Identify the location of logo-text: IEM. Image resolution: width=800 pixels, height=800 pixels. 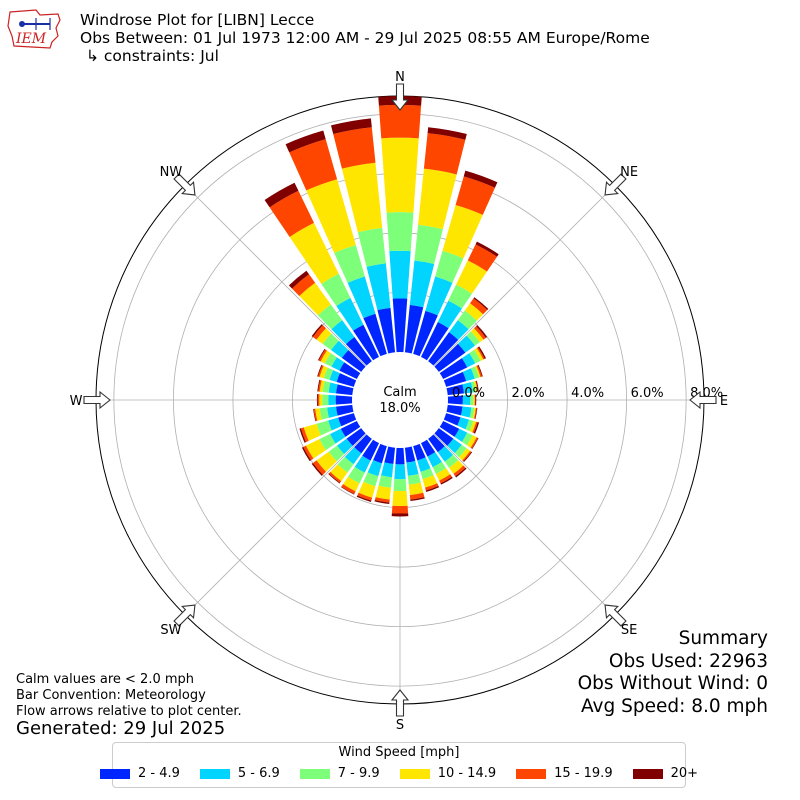
(31, 39).